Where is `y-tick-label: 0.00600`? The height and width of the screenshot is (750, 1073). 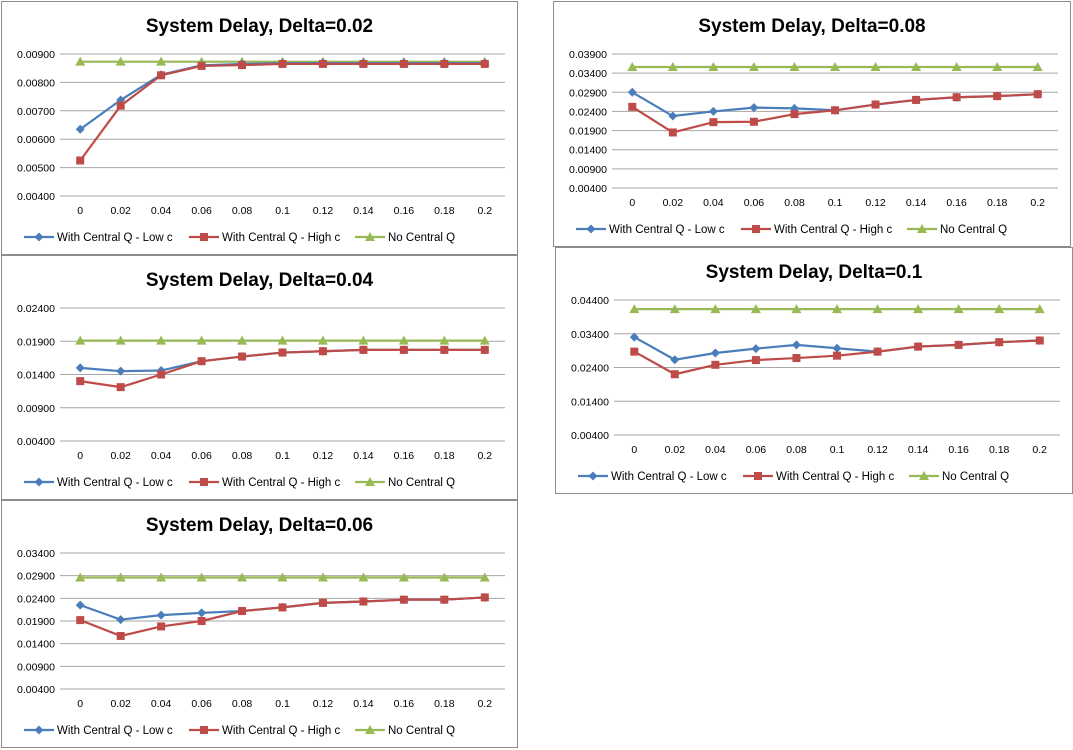
y-tick-label: 0.00600 is located at coordinates (36, 140).